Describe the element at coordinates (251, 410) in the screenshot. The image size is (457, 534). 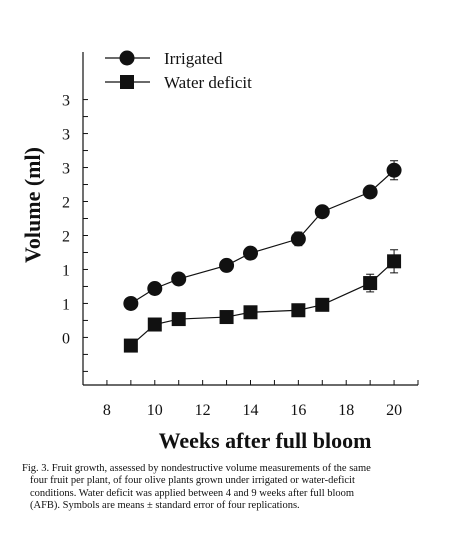
I see `x-tick-label: 14` at that location.